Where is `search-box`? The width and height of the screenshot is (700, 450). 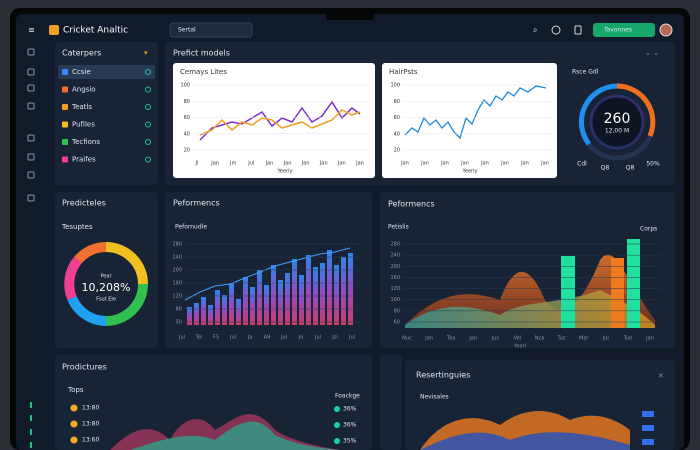
search-box is located at coordinates (211, 30).